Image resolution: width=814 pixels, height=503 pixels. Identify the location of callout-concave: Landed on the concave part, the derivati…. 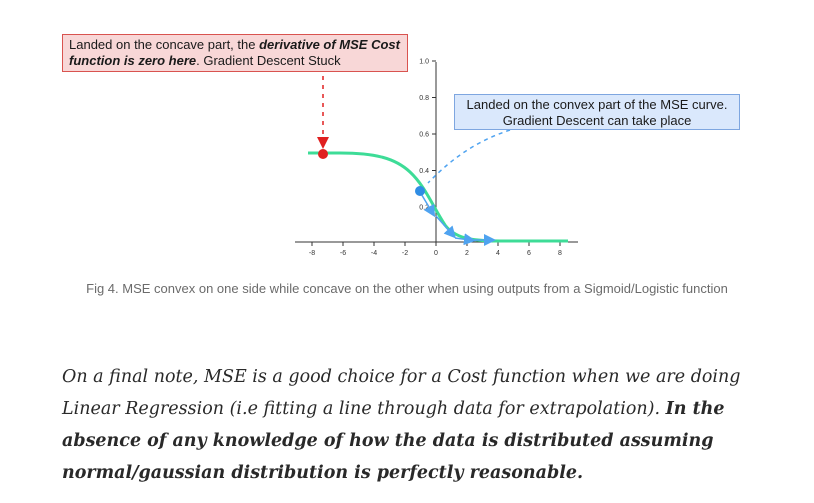
(235, 53).